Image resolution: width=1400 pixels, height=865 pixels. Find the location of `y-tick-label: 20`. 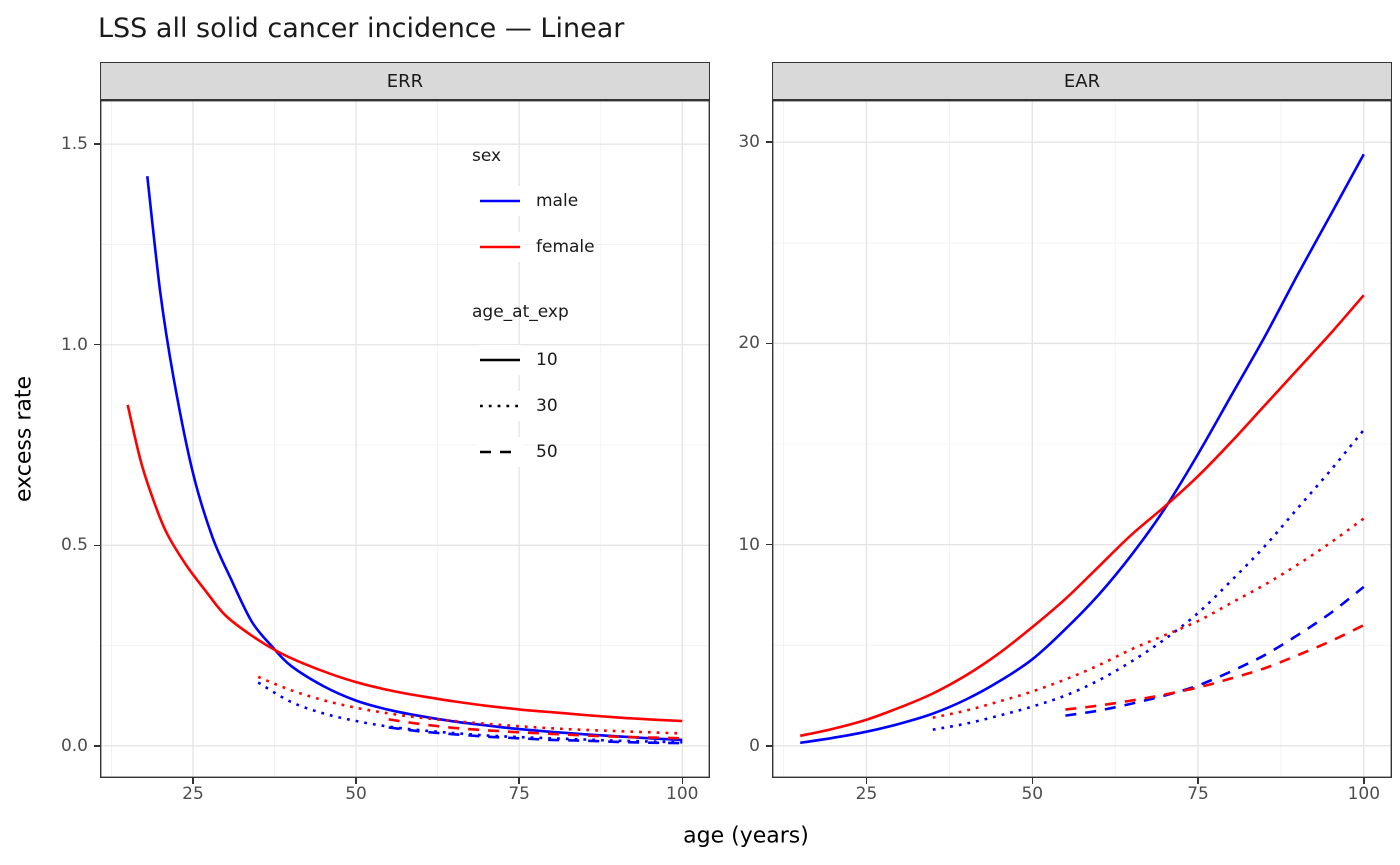

y-tick-label: 20 is located at coordinates (749, 343).